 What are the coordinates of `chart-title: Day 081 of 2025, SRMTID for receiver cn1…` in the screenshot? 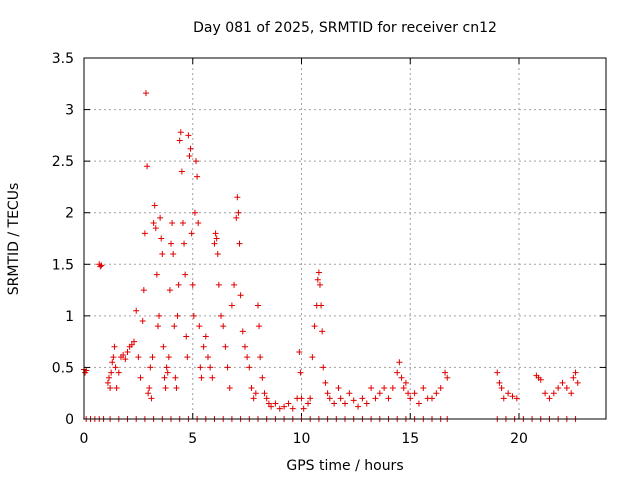 It's located at (345, 28).